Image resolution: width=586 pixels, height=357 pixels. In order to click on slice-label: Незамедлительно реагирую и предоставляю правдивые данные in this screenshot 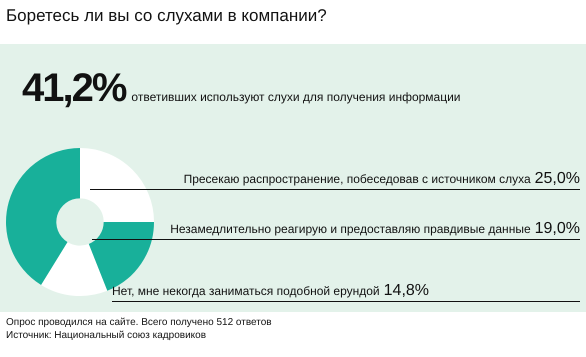, I will do `click(350, 229)`.